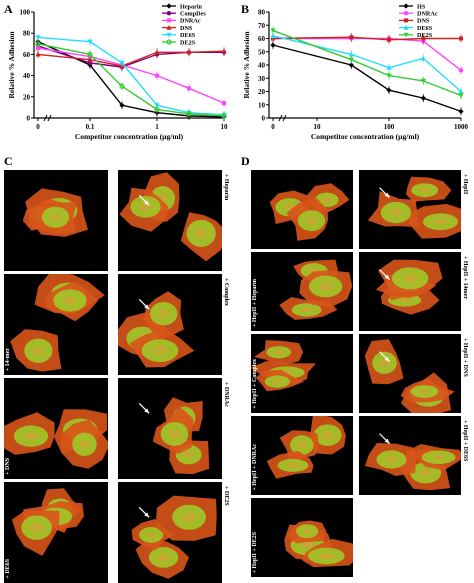 This screenshot has height=583, width=474. I want to click on legend-label: Heparin, so click(191, 6).